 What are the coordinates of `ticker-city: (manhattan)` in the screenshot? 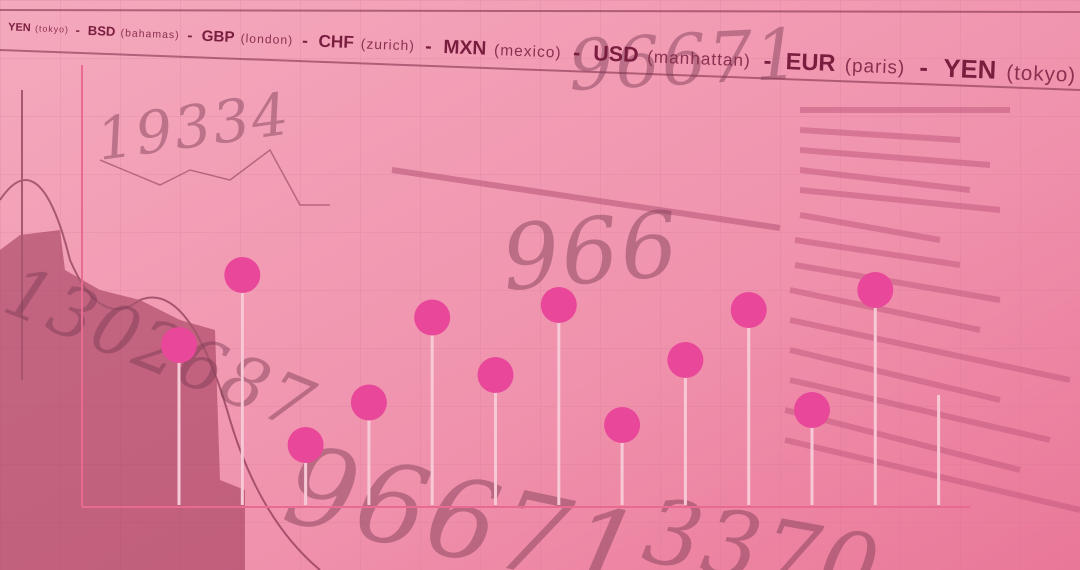 It's located at (699, 58).